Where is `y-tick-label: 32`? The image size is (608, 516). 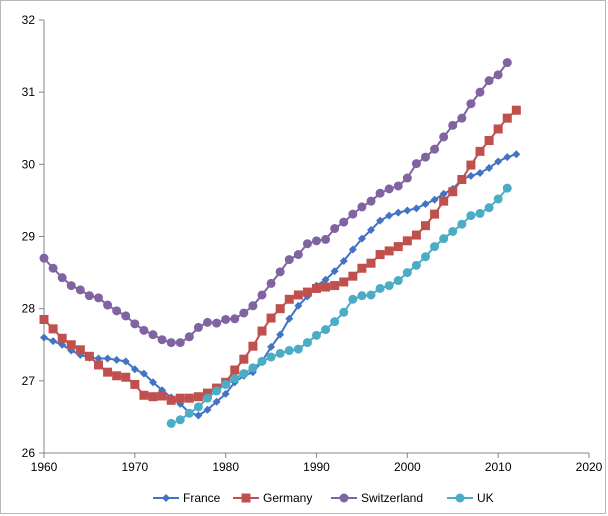 y-tick-label: 32 is located at coordinates (29, 20).